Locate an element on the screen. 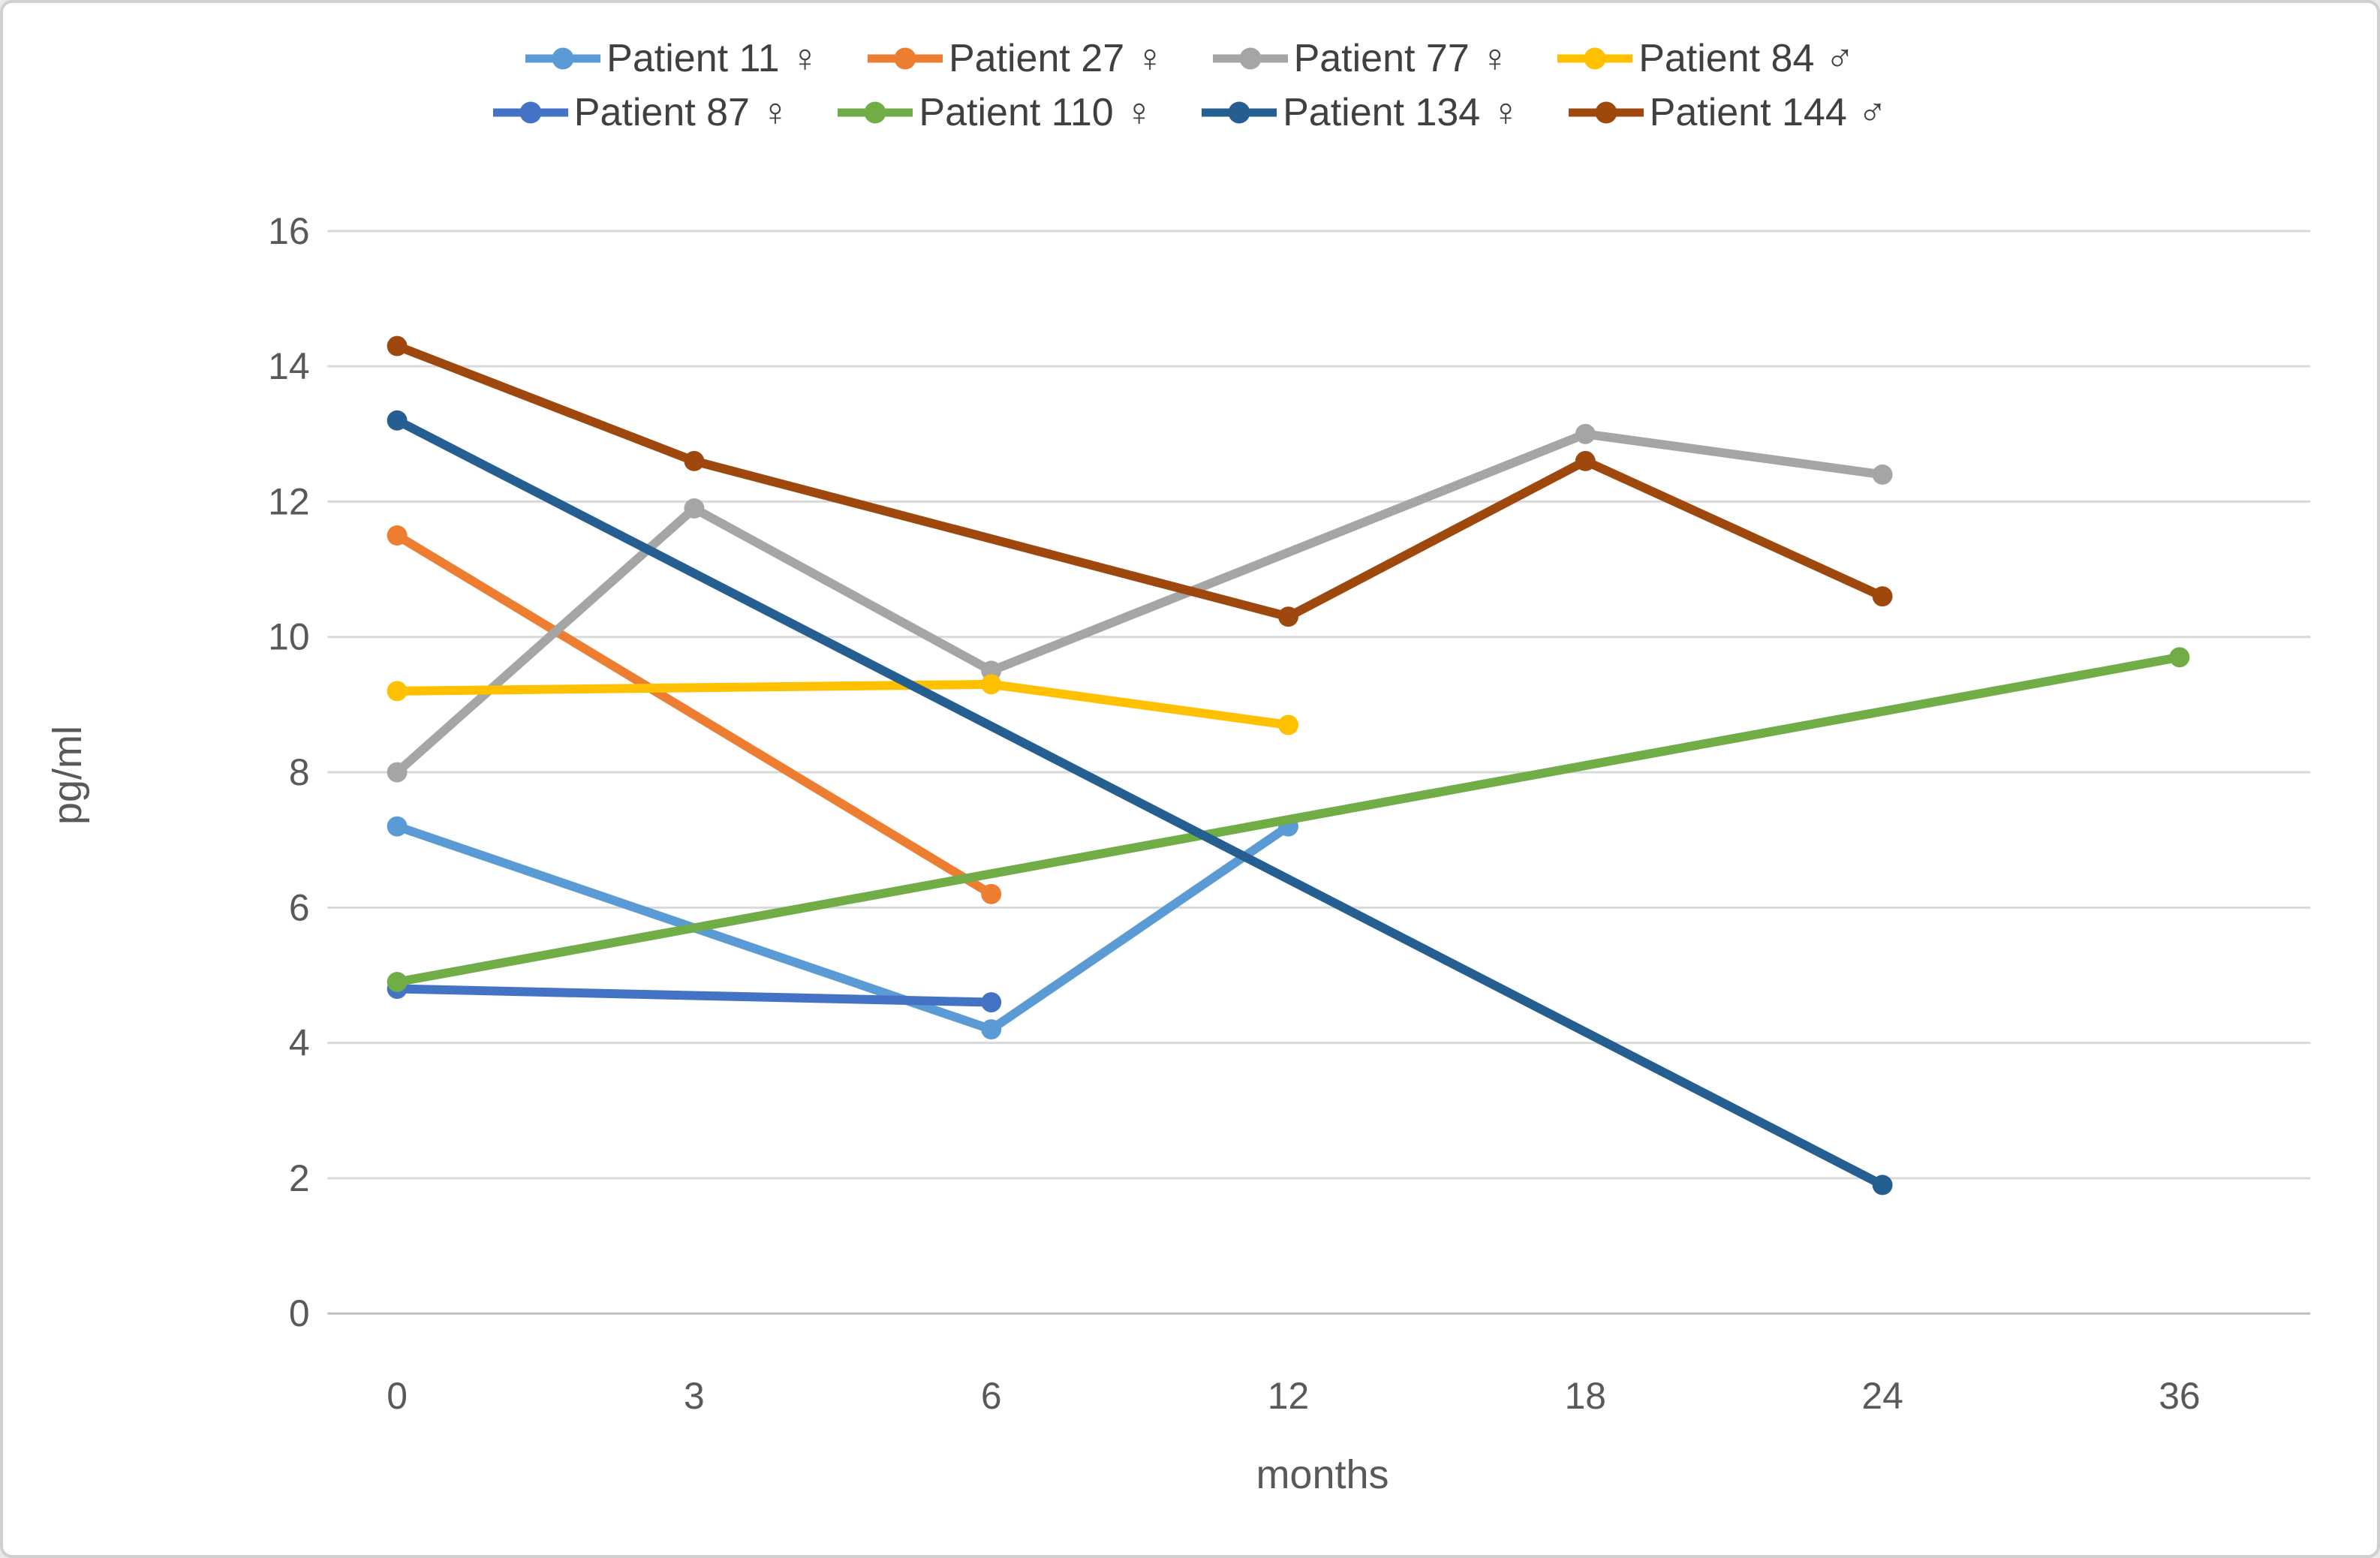 Image resolution: width=2380 pixels, height=1558 pixels. y-tick-label: 12 is located at coordinates (288, 501).